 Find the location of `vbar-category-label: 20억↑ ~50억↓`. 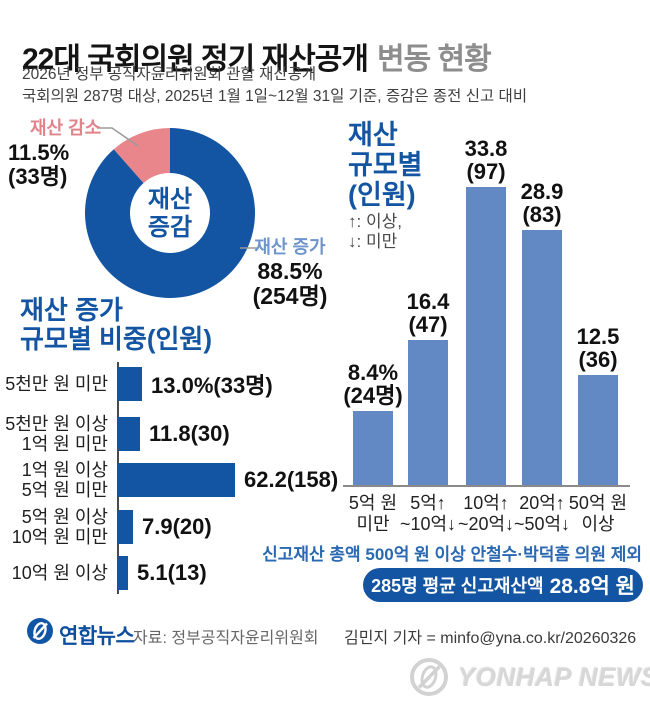

vbar-category-label: 20억↑ ~50억↓ is located at coordinates (542, 513).